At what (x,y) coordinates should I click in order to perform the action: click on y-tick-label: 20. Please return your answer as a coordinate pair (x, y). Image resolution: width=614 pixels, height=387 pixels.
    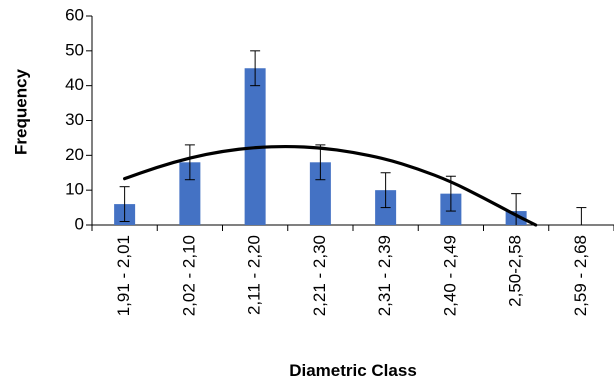
    Looking at the image, I should click on (74, 154).